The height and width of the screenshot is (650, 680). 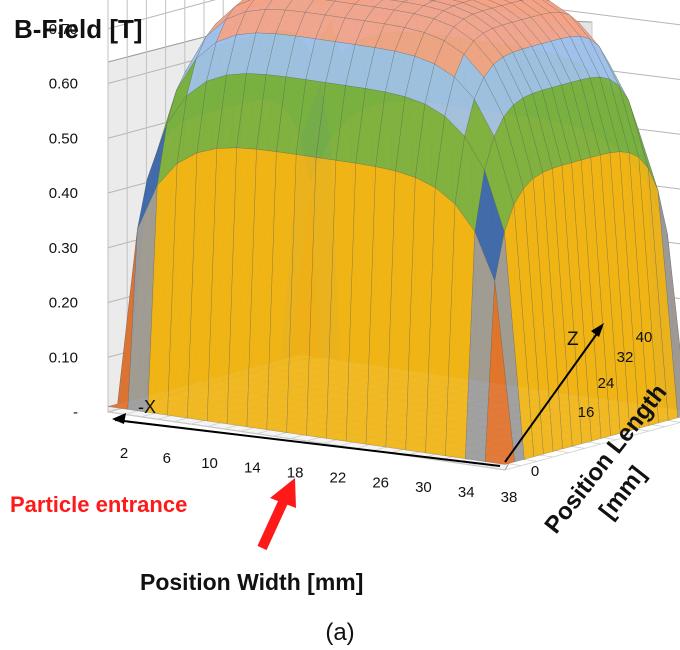 I want to click on x-axis-arrowhead, so click(x=119, y=418).